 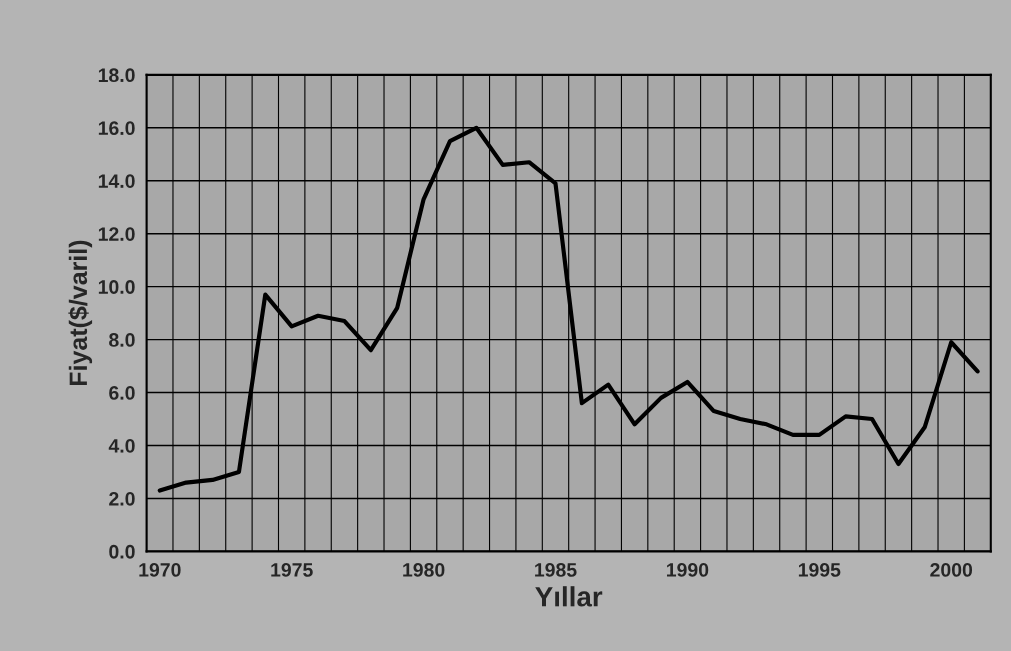 What do you see at coordinates (556, 570) in the screenshot?
I see `x-tick-label: 1985` at bounding box center [556, 570].